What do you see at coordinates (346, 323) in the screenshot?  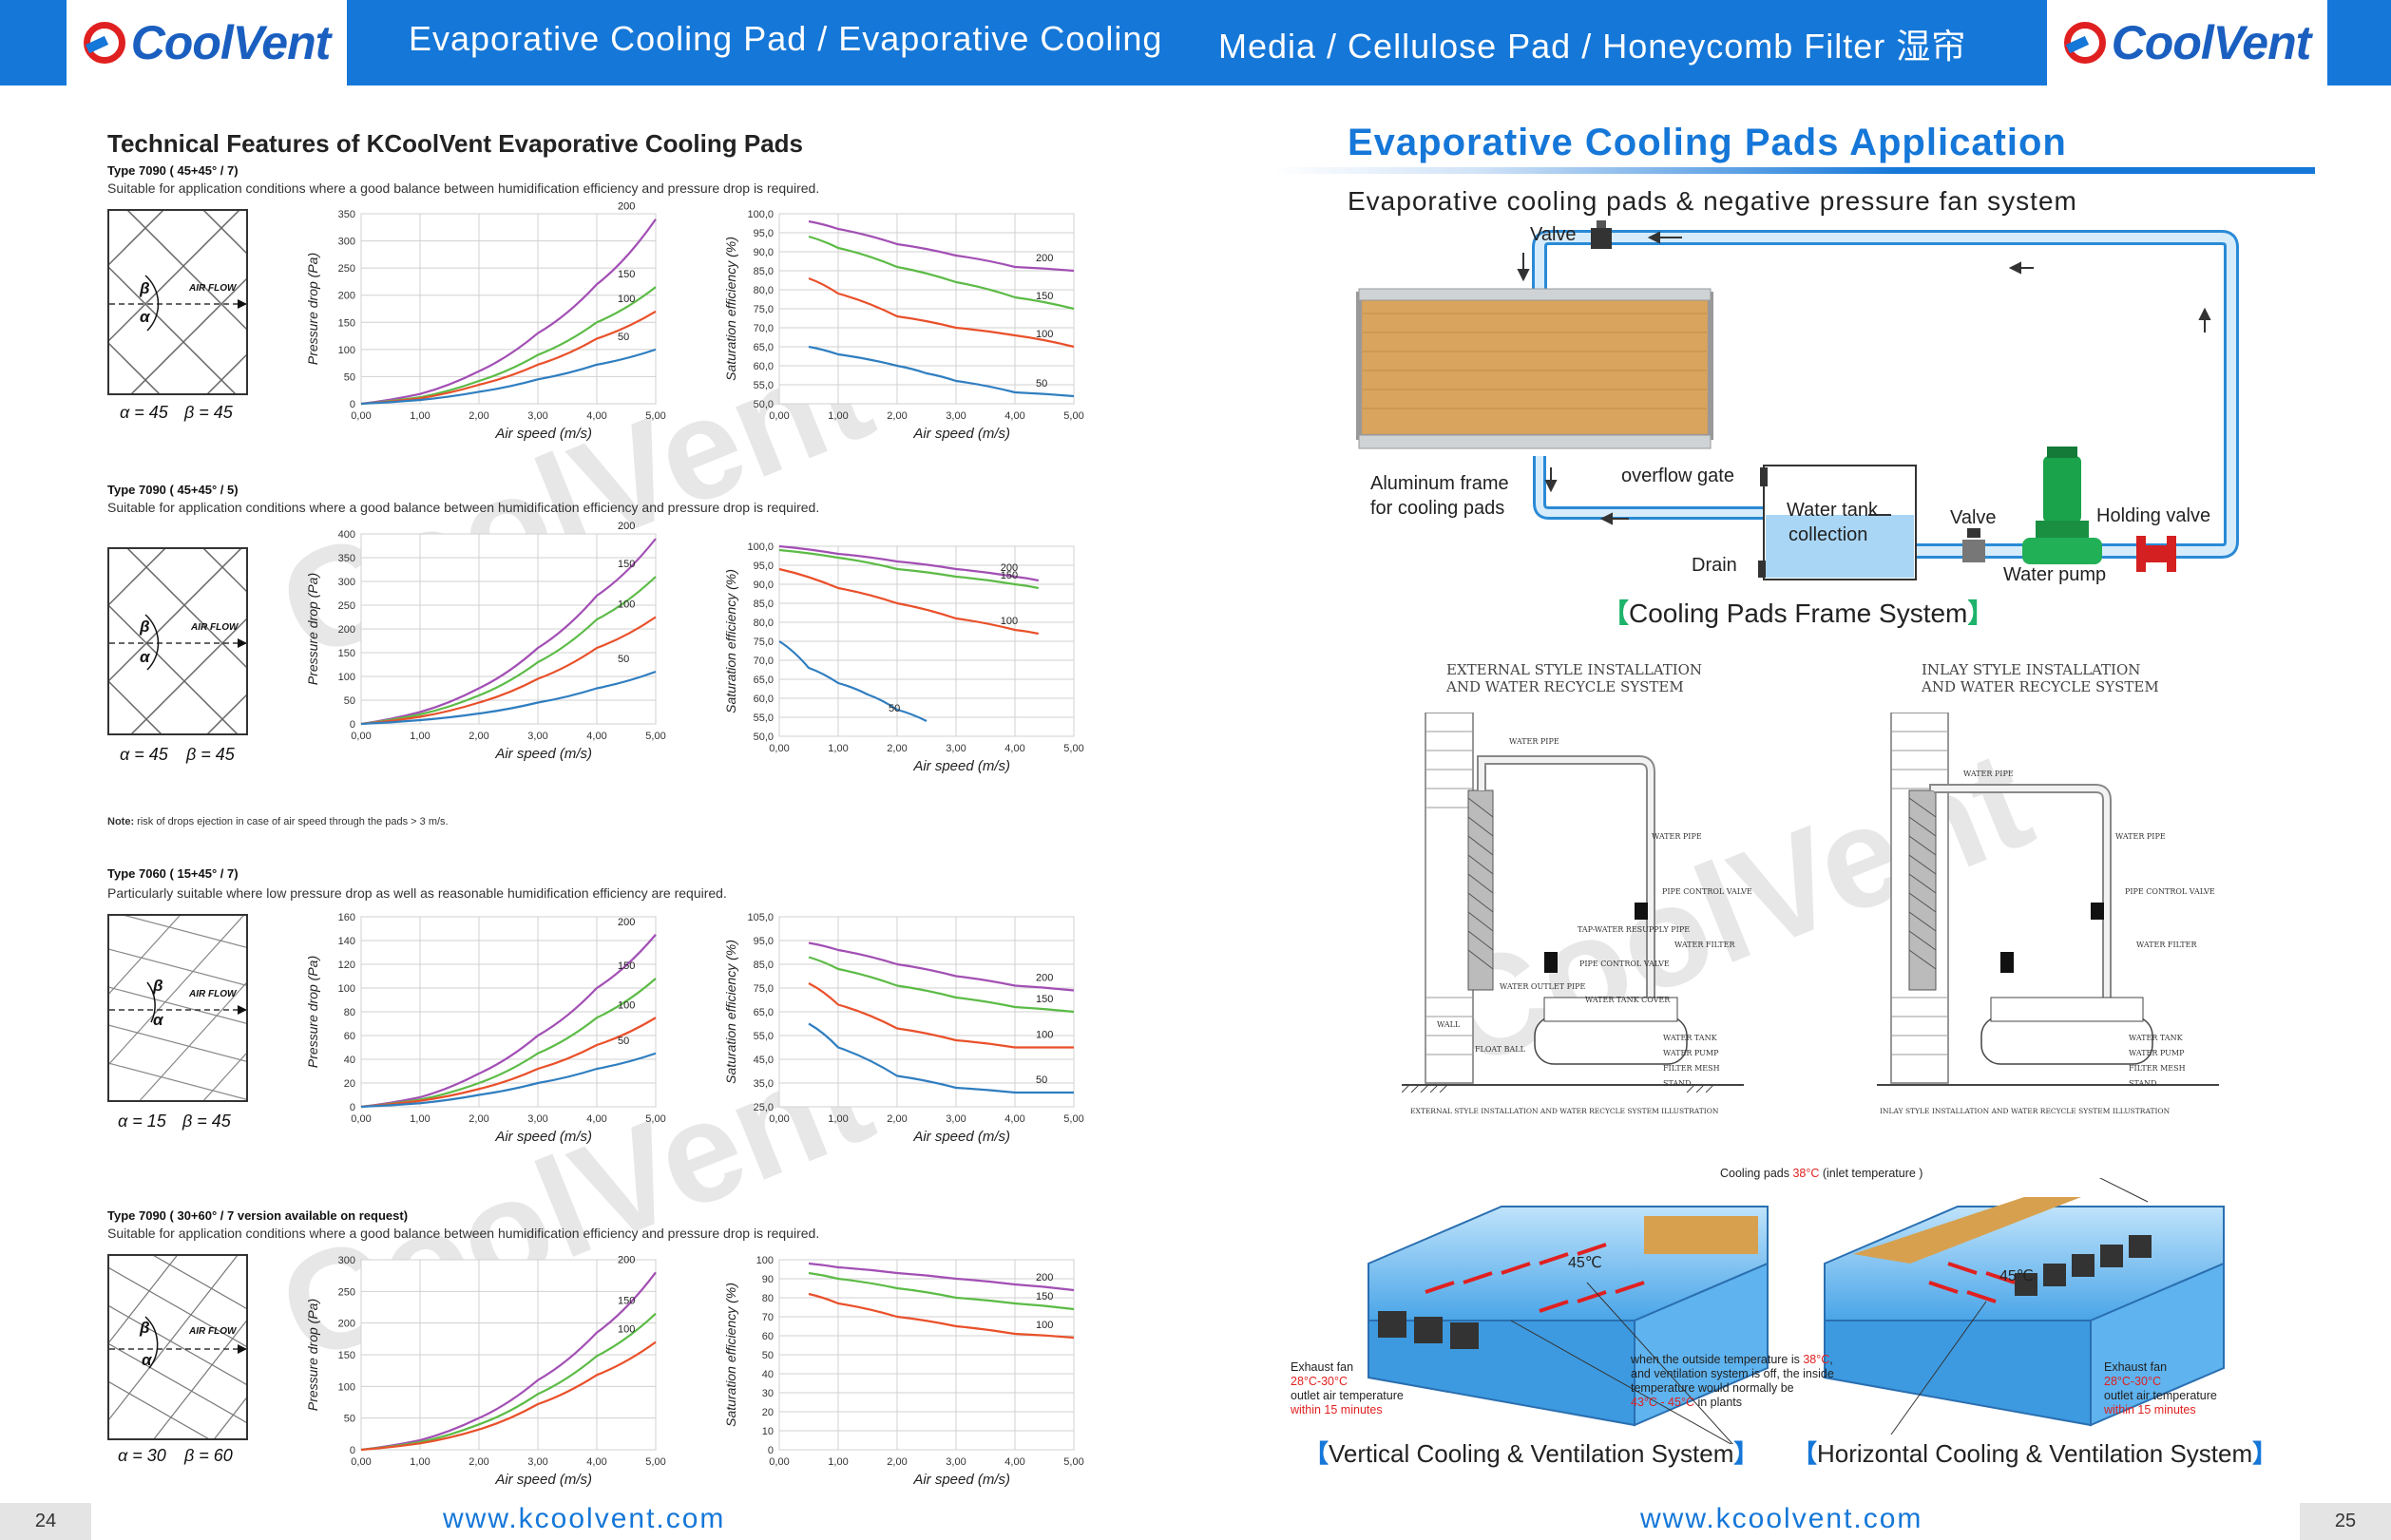 I see `y-tick-label: 150` at bounding box center [346, 323].